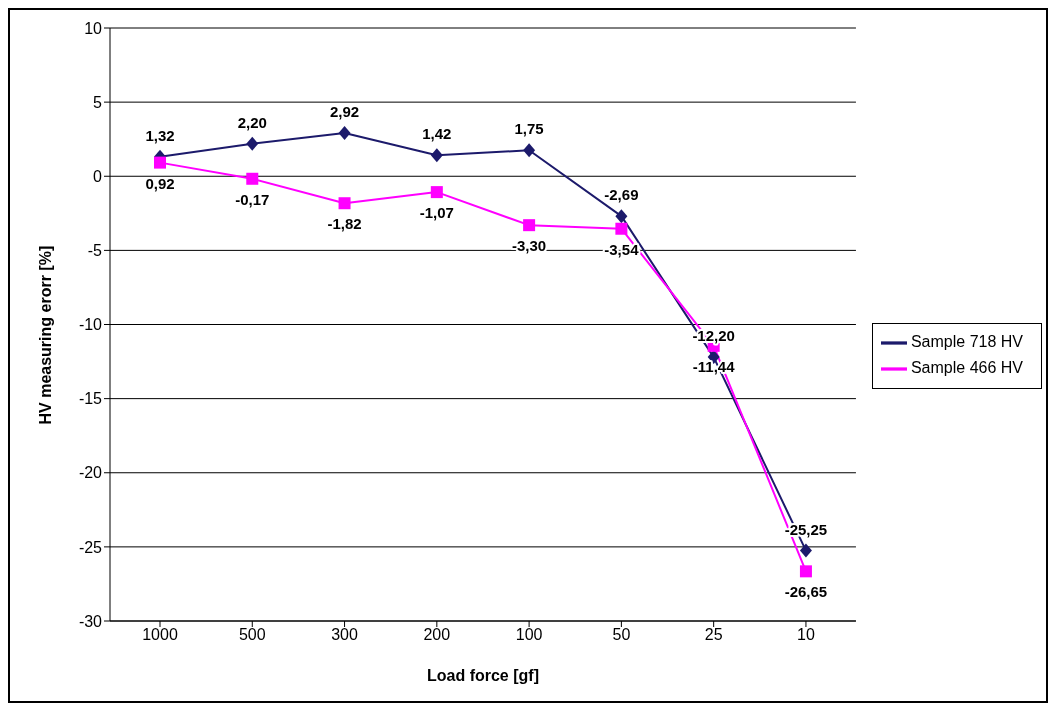  I want to click on data-label: 2,20, so click(252, 122).